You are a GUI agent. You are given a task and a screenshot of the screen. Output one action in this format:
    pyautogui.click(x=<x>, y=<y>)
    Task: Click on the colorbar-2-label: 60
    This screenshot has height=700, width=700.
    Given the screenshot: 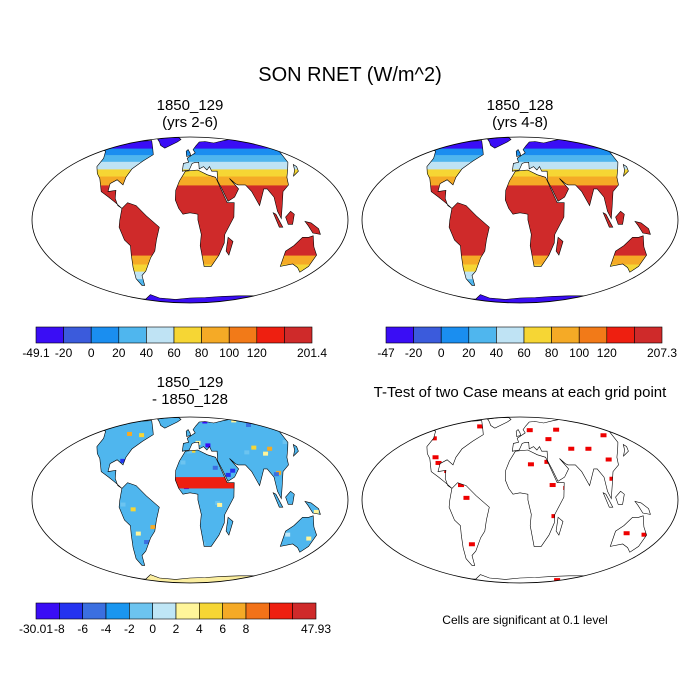 What is the action you would take?
    pyautogui.click(x=524, y=353)
    